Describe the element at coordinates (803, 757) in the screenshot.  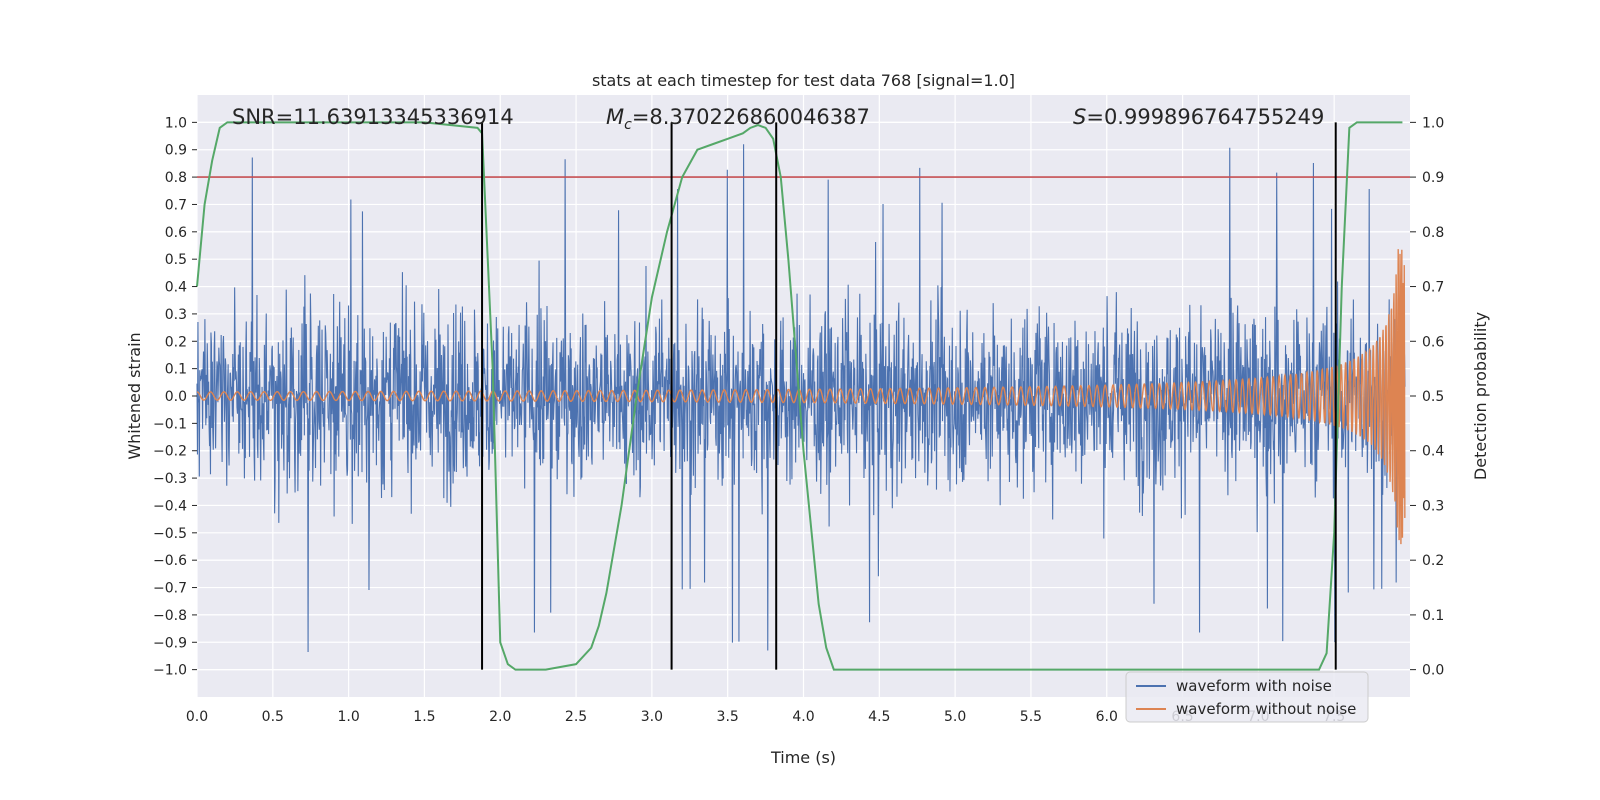
I see `x-axis-label: Time (s)` at that location.